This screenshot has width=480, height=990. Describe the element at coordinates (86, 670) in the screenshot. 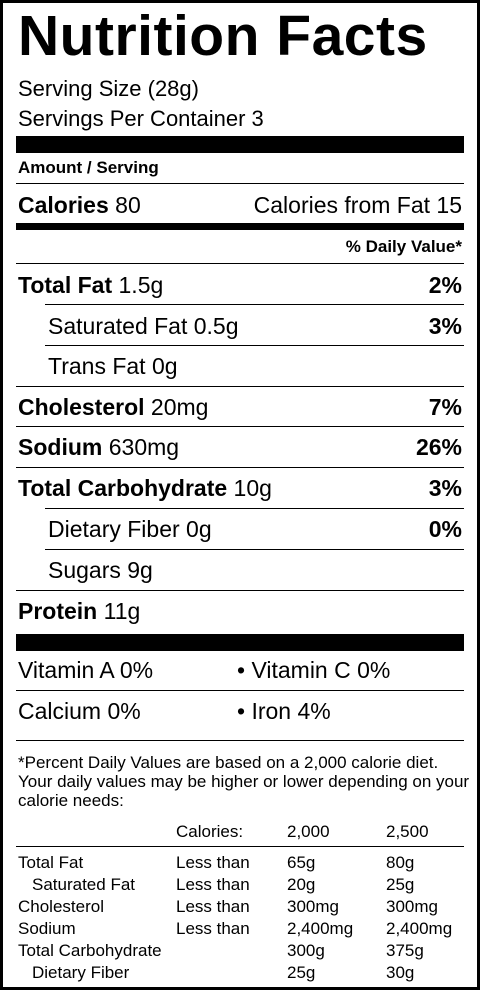

I see `vitamin-a: Vitamin A 0%` at that location.